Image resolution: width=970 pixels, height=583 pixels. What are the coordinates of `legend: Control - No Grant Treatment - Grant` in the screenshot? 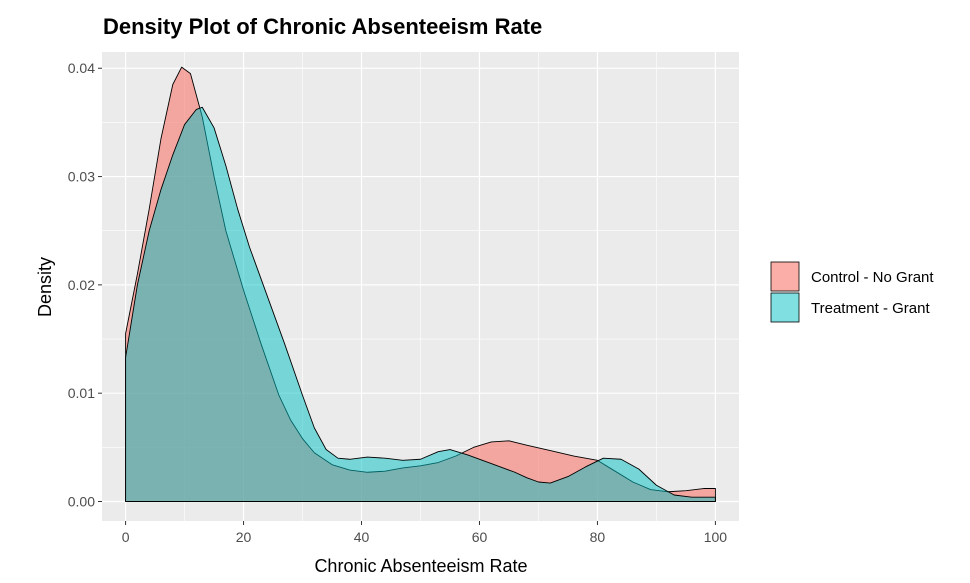 It's located at (852, 292).